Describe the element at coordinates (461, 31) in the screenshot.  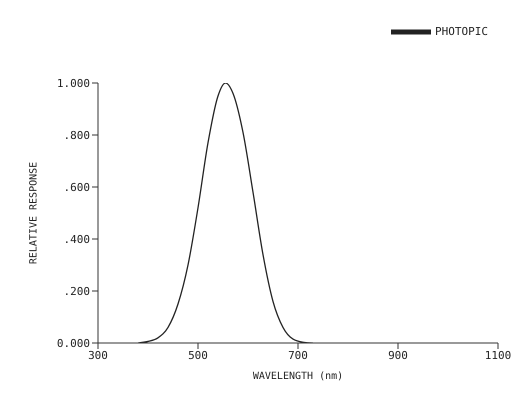
I see `legend-label: PHOTOPIC` at that location.